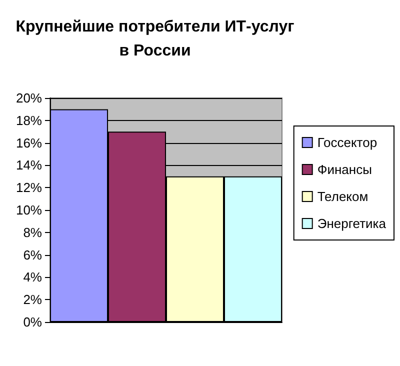 This screenshot has height=366, width=400. What do you see at coordinates (29, 142) in the screenshot?
I see `y-tick-label: 16%` at bounding box center [29, 142].